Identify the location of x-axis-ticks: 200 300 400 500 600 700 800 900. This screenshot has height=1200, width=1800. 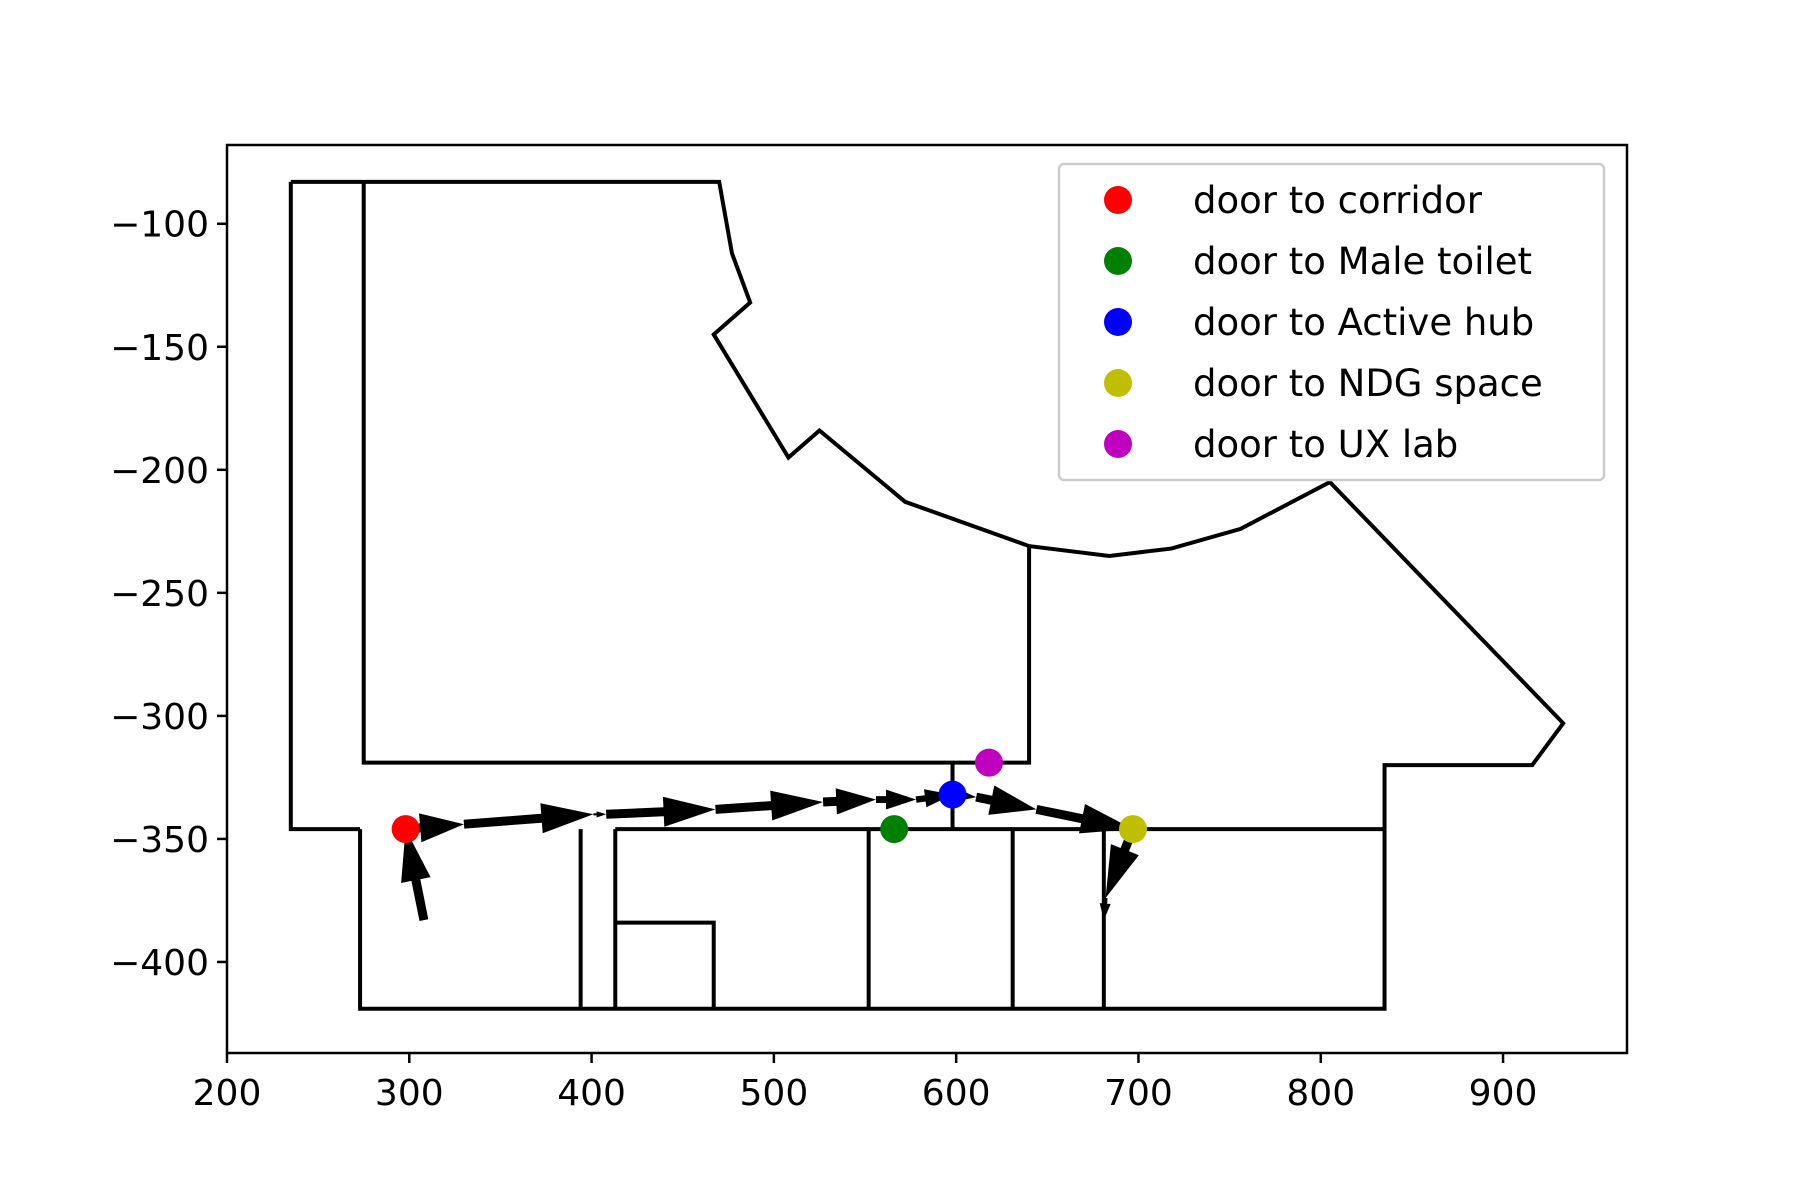
(865, 1083).